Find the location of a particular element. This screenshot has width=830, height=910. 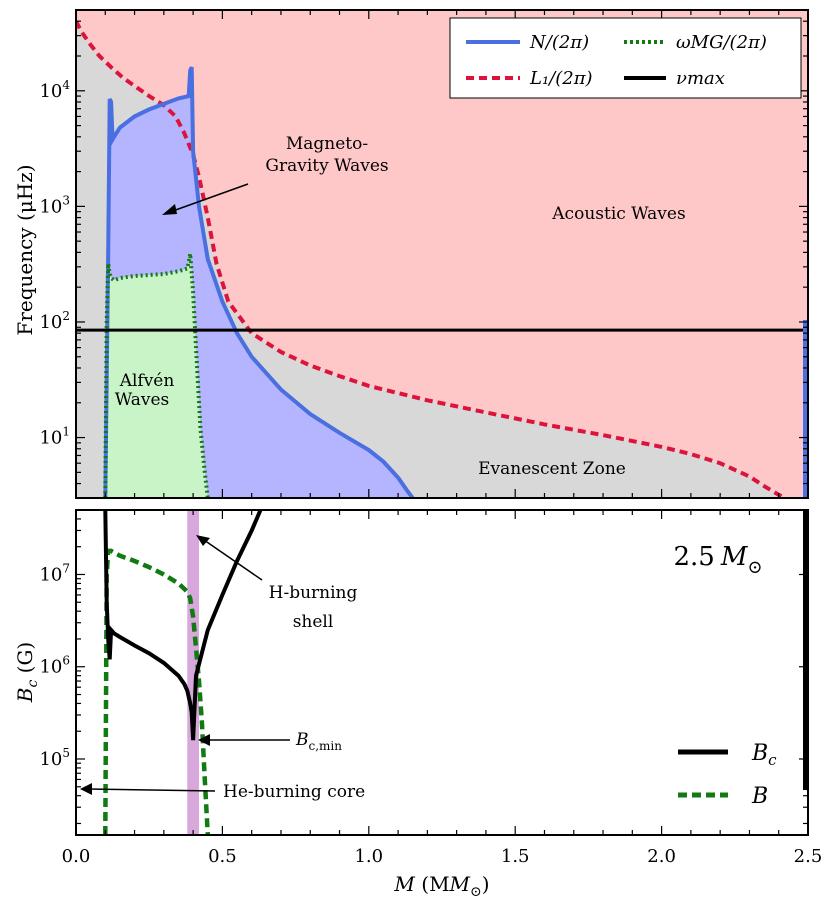

bottom-legend: Bc B is located at coordinates (727, 775).